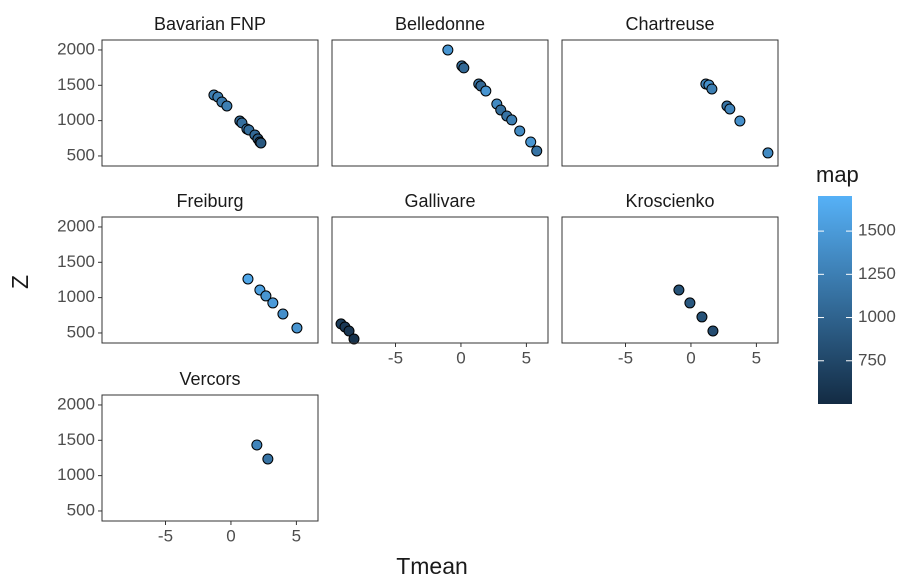  Describe the element at coordinates (877, 273) in the screenshot. I see `colorbar-label: 1250` at that location.